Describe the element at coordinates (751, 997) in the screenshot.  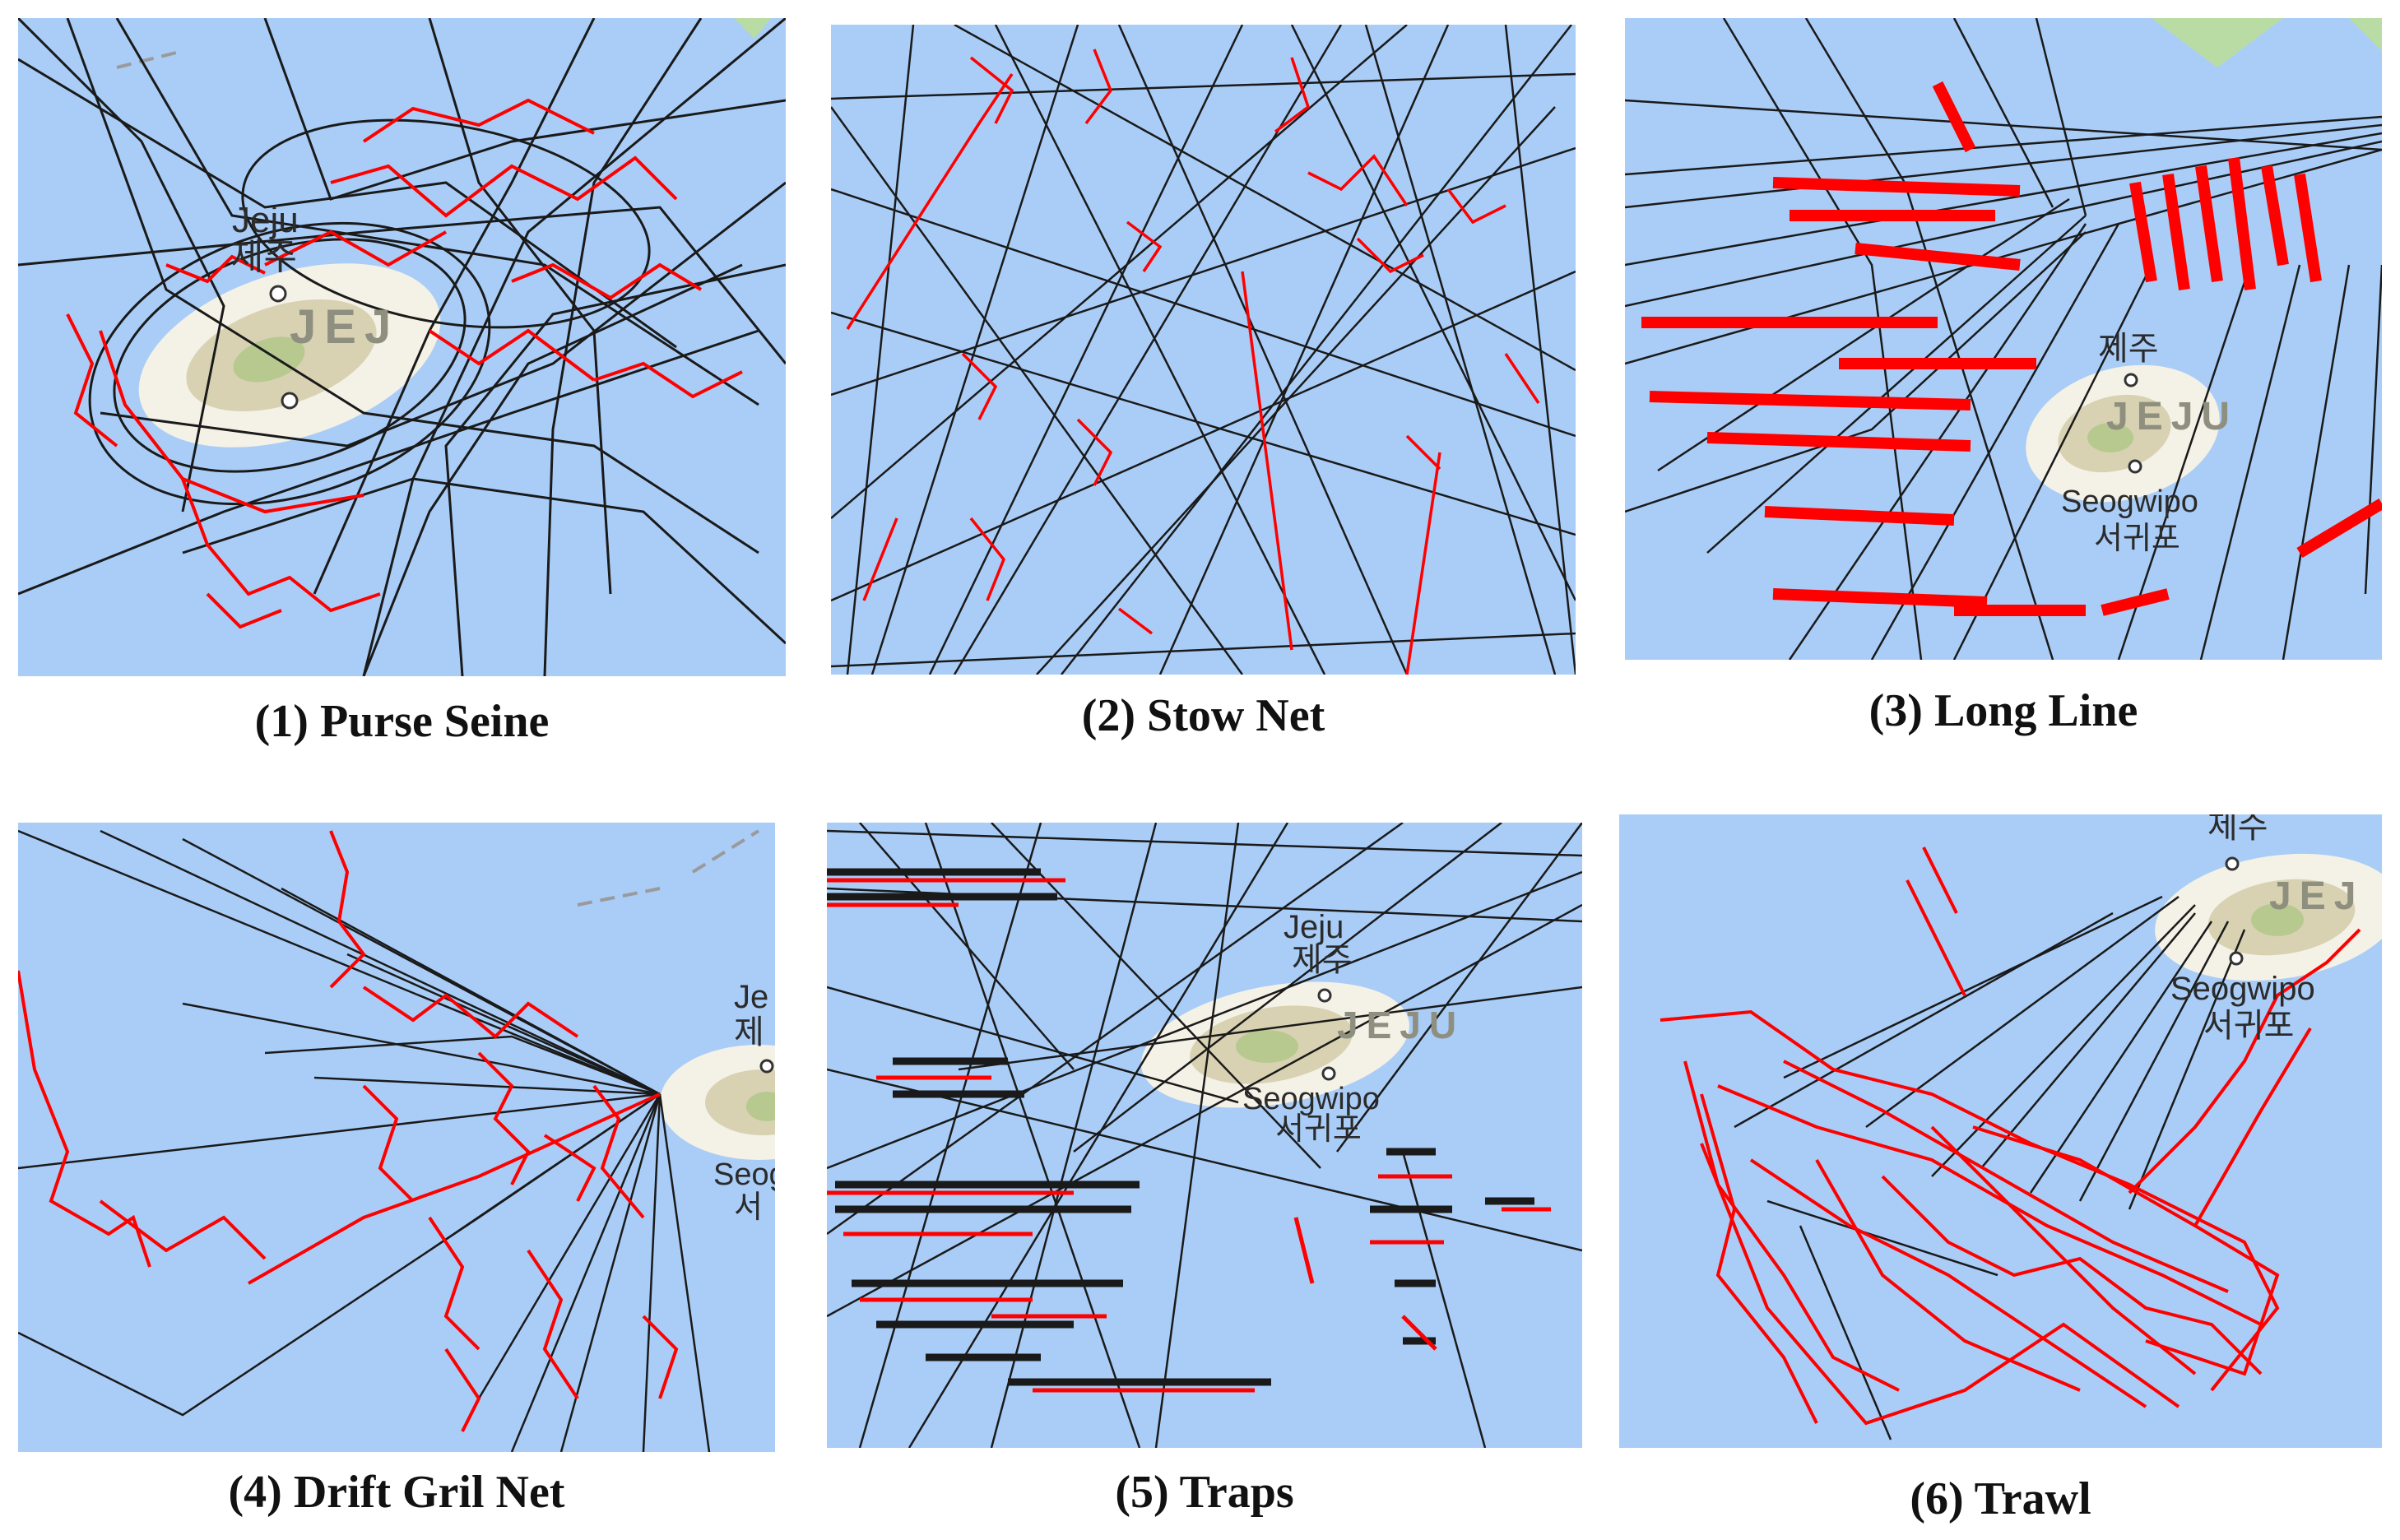
I see `label-city-en: Je` at that location.